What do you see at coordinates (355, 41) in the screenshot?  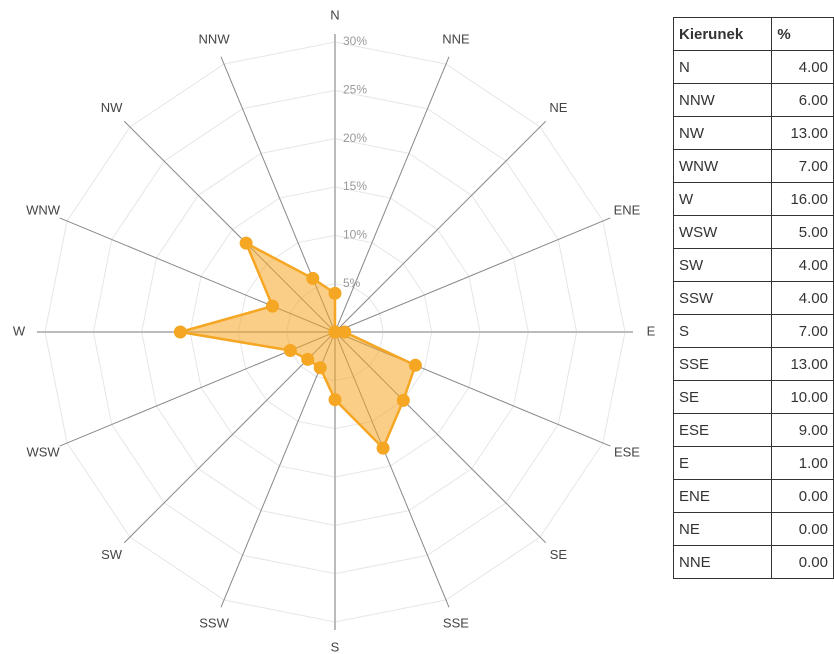 I see `y-tick-label: 30%` at bounding box center [355, 41].